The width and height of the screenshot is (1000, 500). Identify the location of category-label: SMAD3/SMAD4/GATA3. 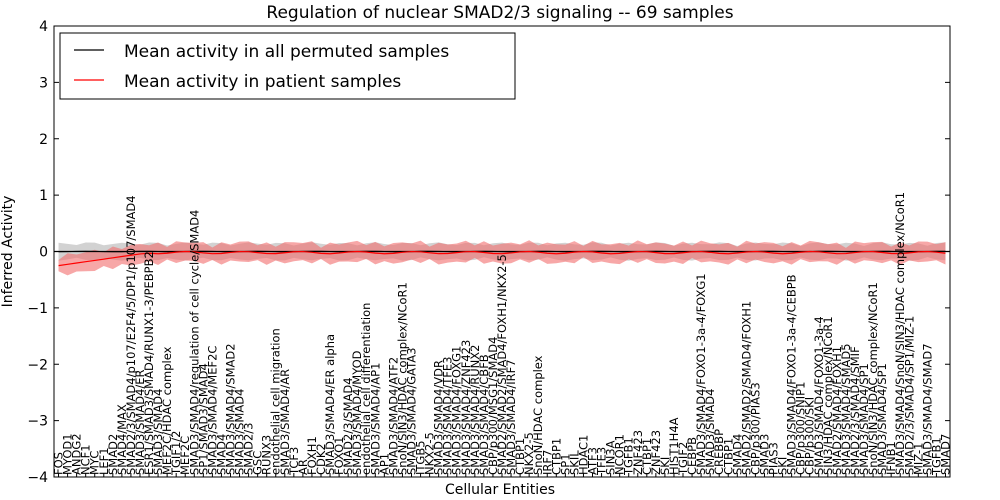
(411, 411).